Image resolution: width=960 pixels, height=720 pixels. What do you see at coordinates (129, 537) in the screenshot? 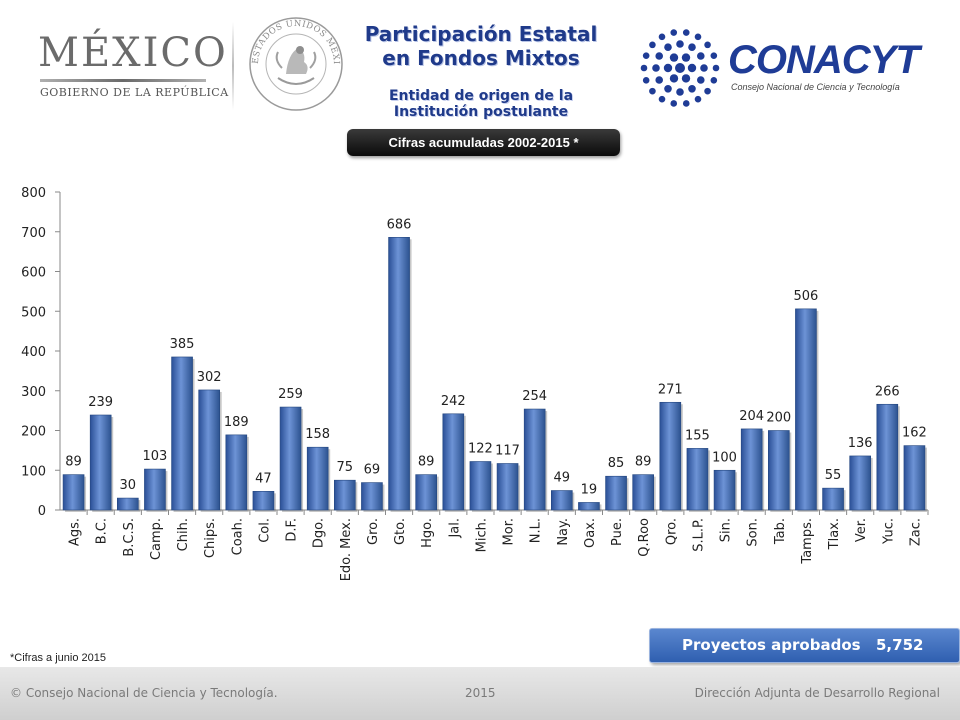
I see `category-label: B.C.S.` at bounding box center [129, 537].